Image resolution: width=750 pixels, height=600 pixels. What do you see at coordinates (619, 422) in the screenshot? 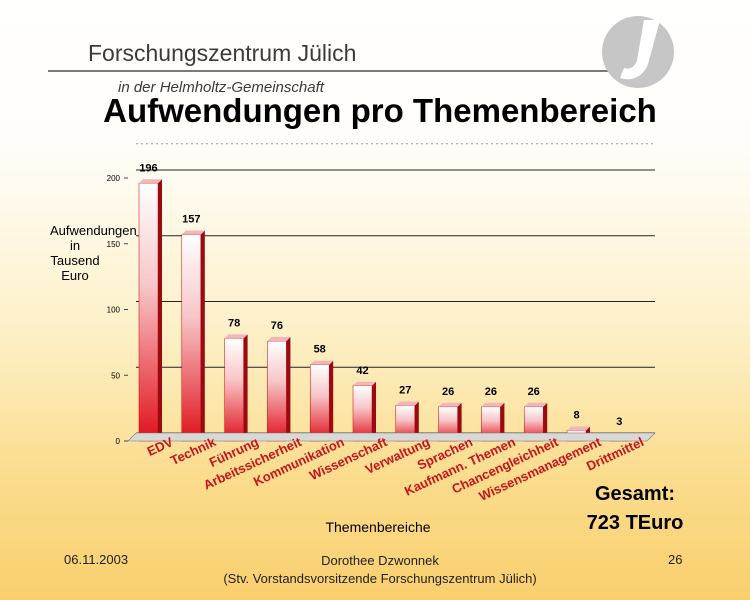
I see `bar-value-label: 3` at bounding box center [619, 422].